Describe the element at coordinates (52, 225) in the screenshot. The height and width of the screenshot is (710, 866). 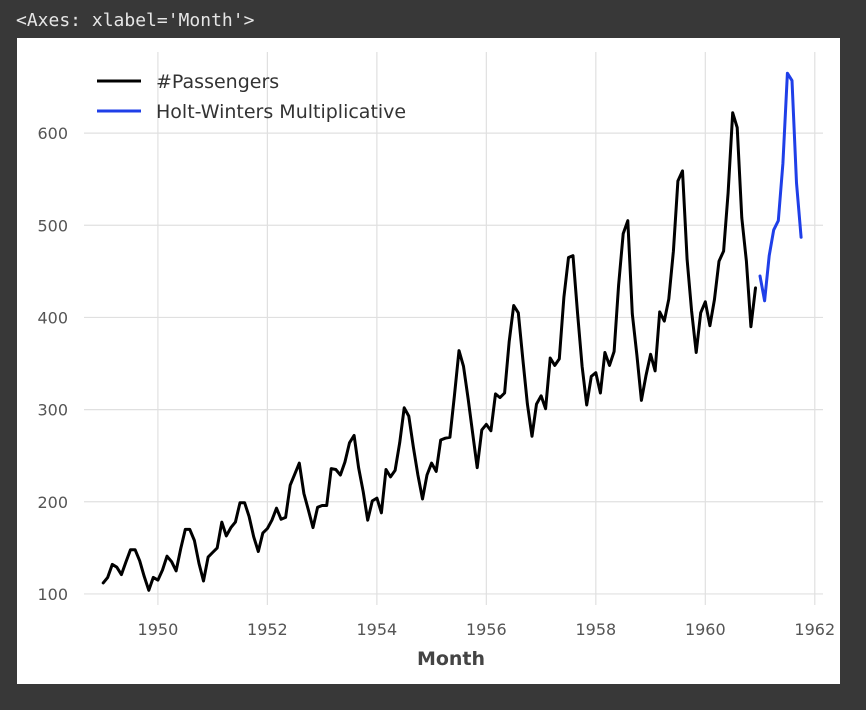
I see `y-tick-label: 500` at that location.